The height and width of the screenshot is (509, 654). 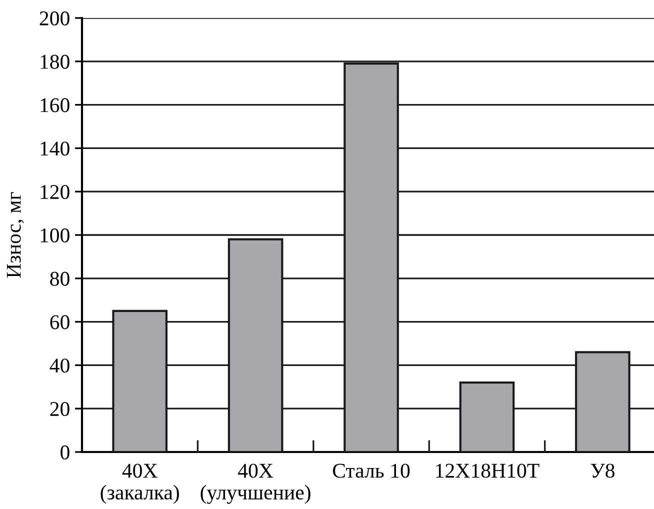 What do you see at coordinates (55, 149) in the screenshot?
I see `y-tick-label: 140` at bounding box center [55, 149].